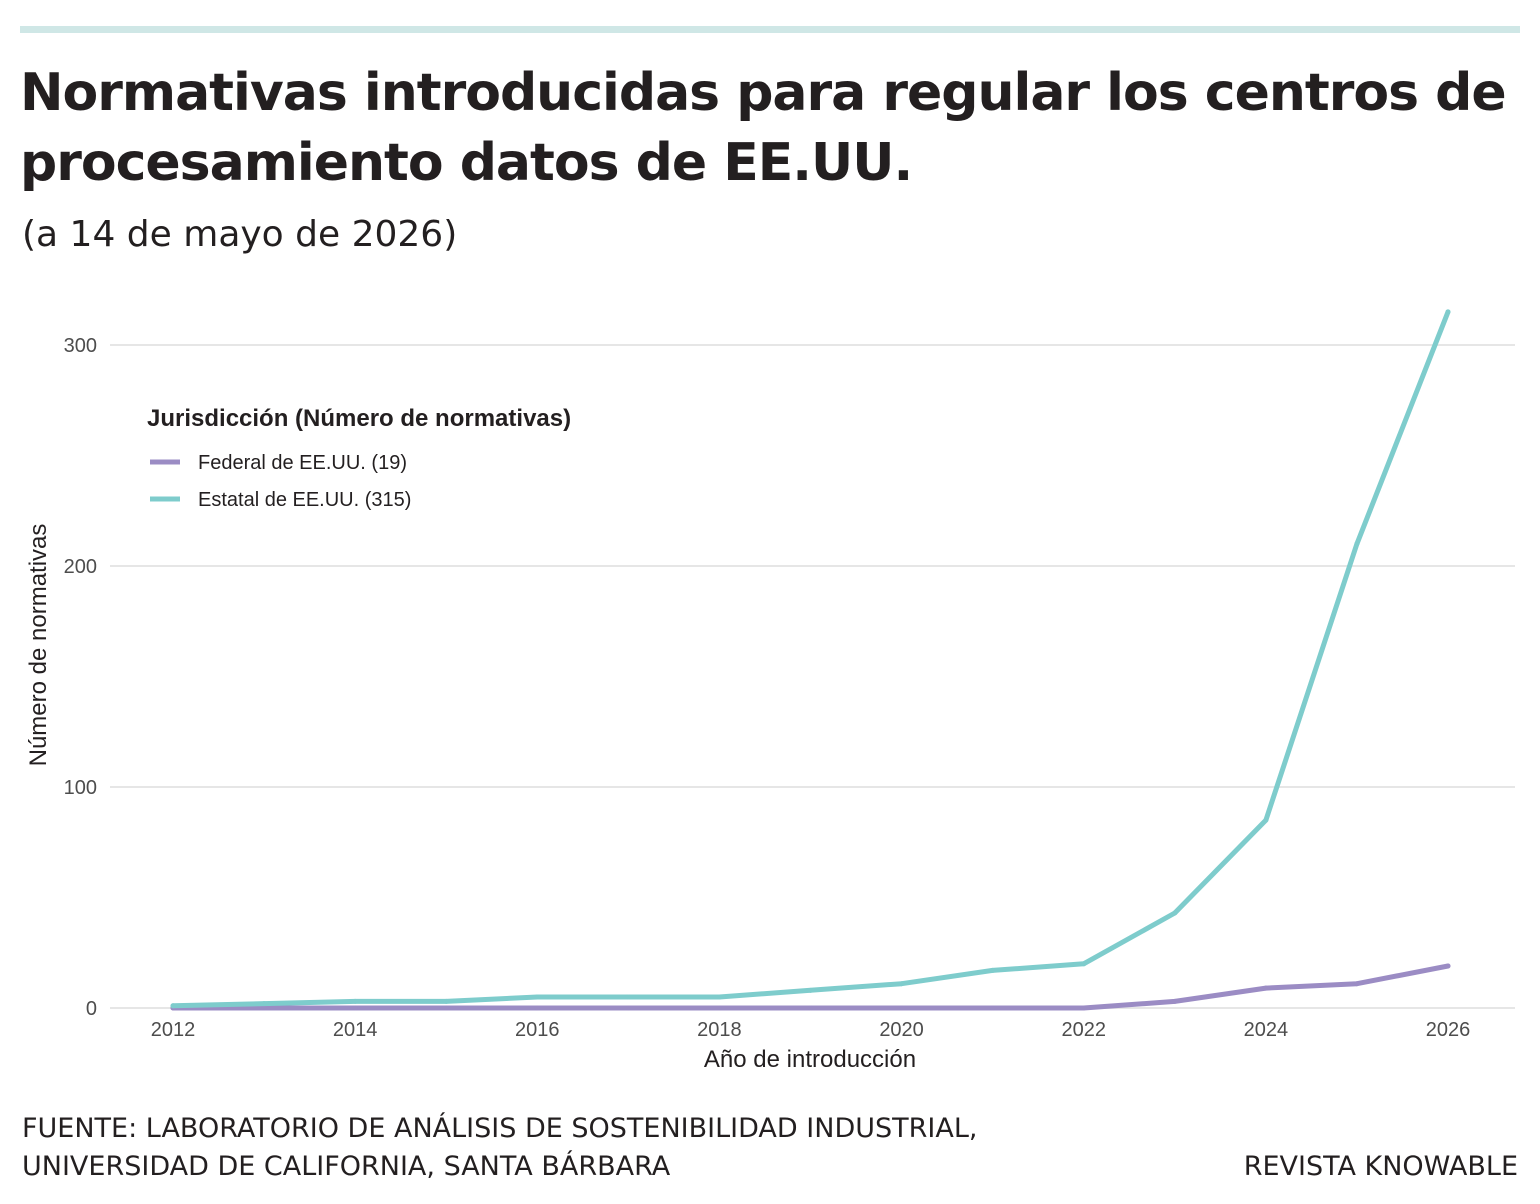  What do you see at coordinates (302, 463) in the screenshot?
I see `legend-item-label: Federal de EE.UU. (19)` at bounding box center [302, 463].